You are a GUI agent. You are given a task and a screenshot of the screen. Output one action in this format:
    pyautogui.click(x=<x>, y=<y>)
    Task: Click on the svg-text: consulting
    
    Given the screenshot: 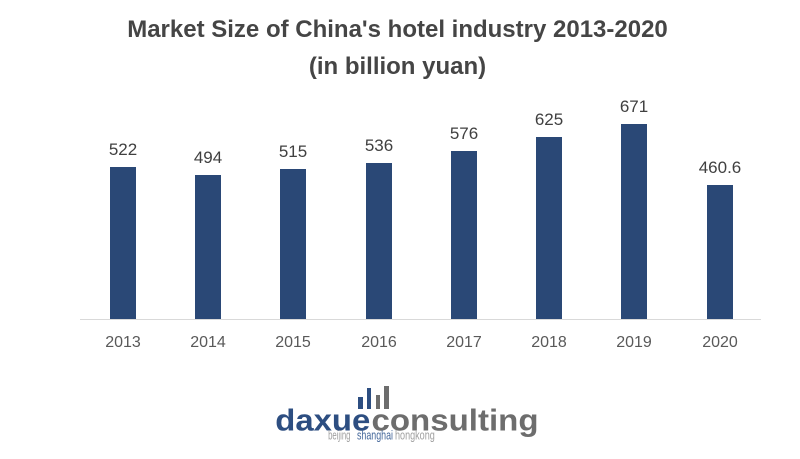 What is the action you would take?
    pyautogui.click(x=455, y=420)
    